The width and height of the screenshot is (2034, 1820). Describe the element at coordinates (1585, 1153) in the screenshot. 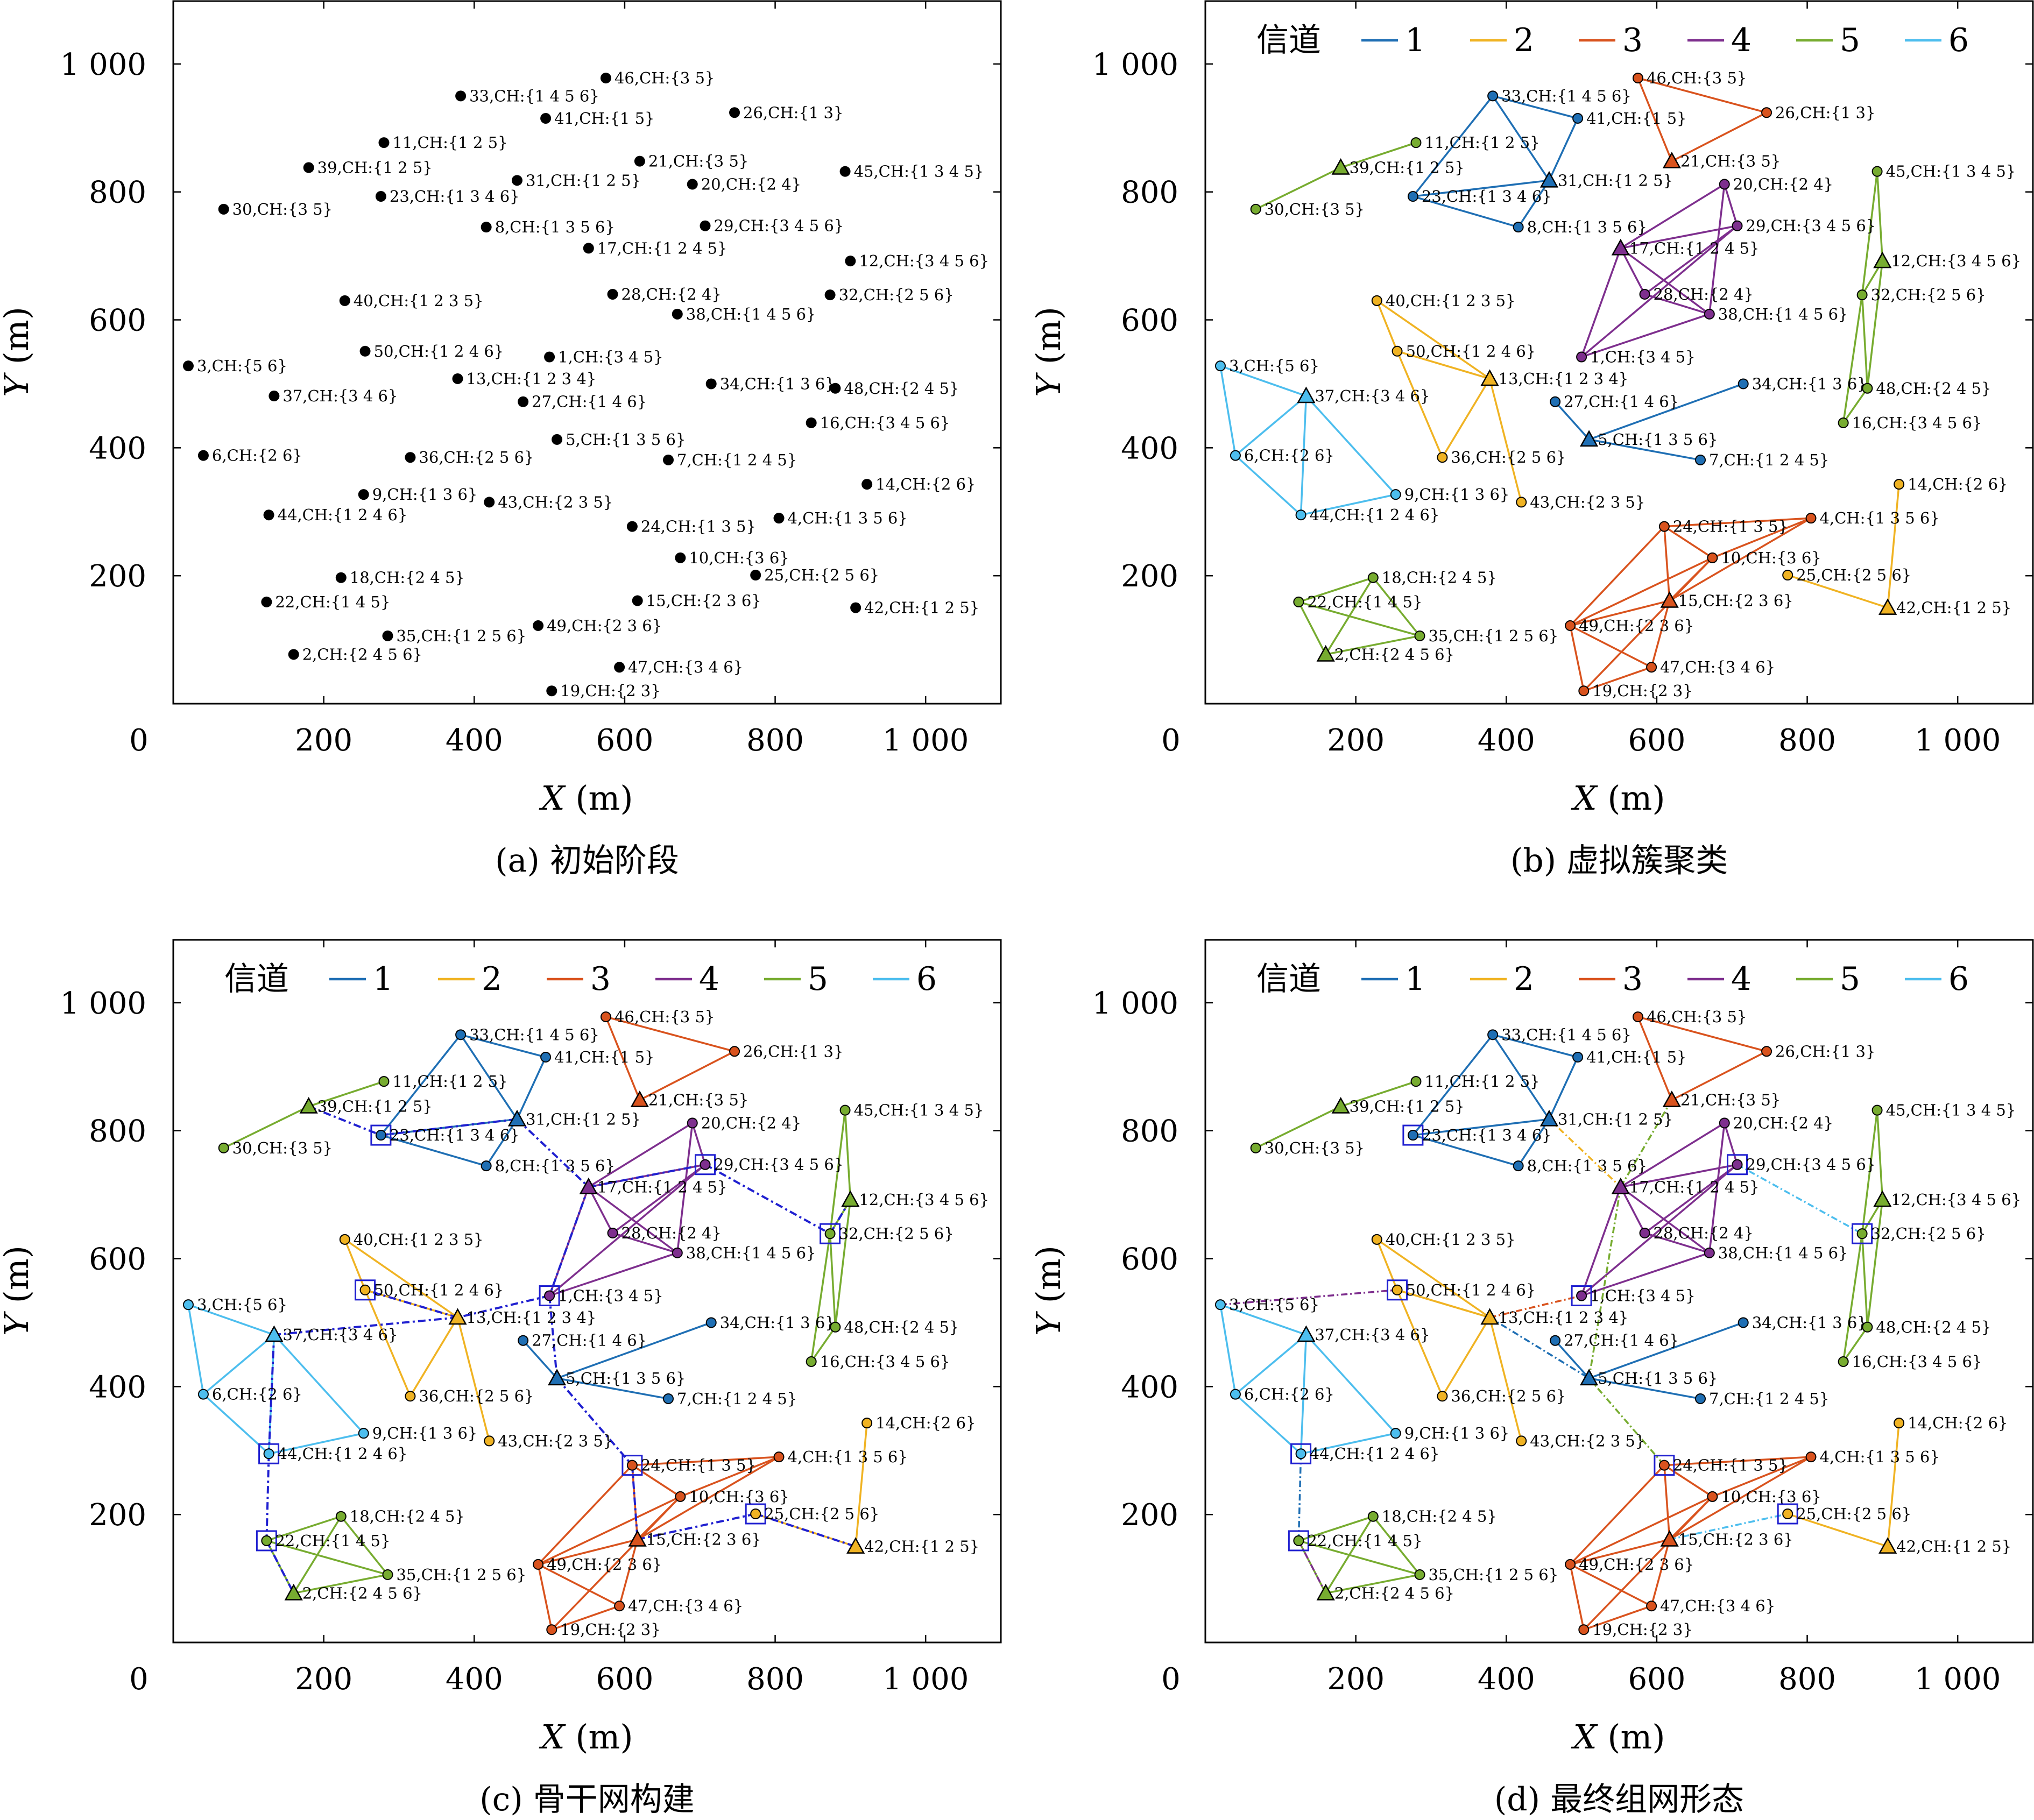

I see `backbone-link-ch2` at that location.